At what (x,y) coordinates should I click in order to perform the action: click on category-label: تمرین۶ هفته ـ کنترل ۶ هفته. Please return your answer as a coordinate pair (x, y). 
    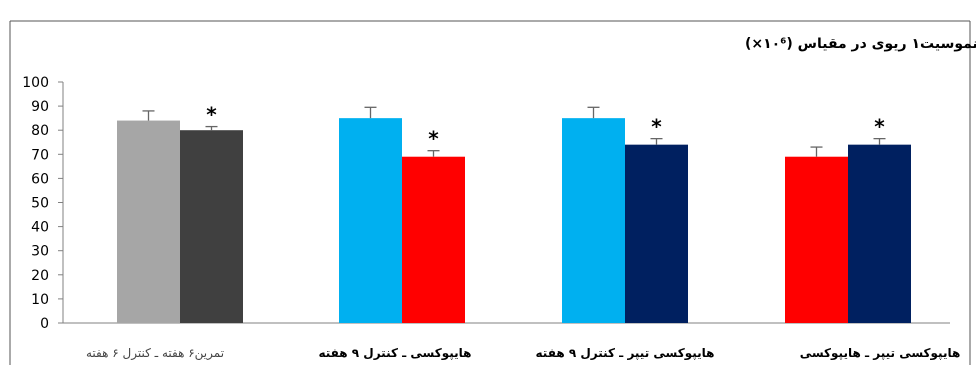
    Looking at the image, I should click on (155, 353).